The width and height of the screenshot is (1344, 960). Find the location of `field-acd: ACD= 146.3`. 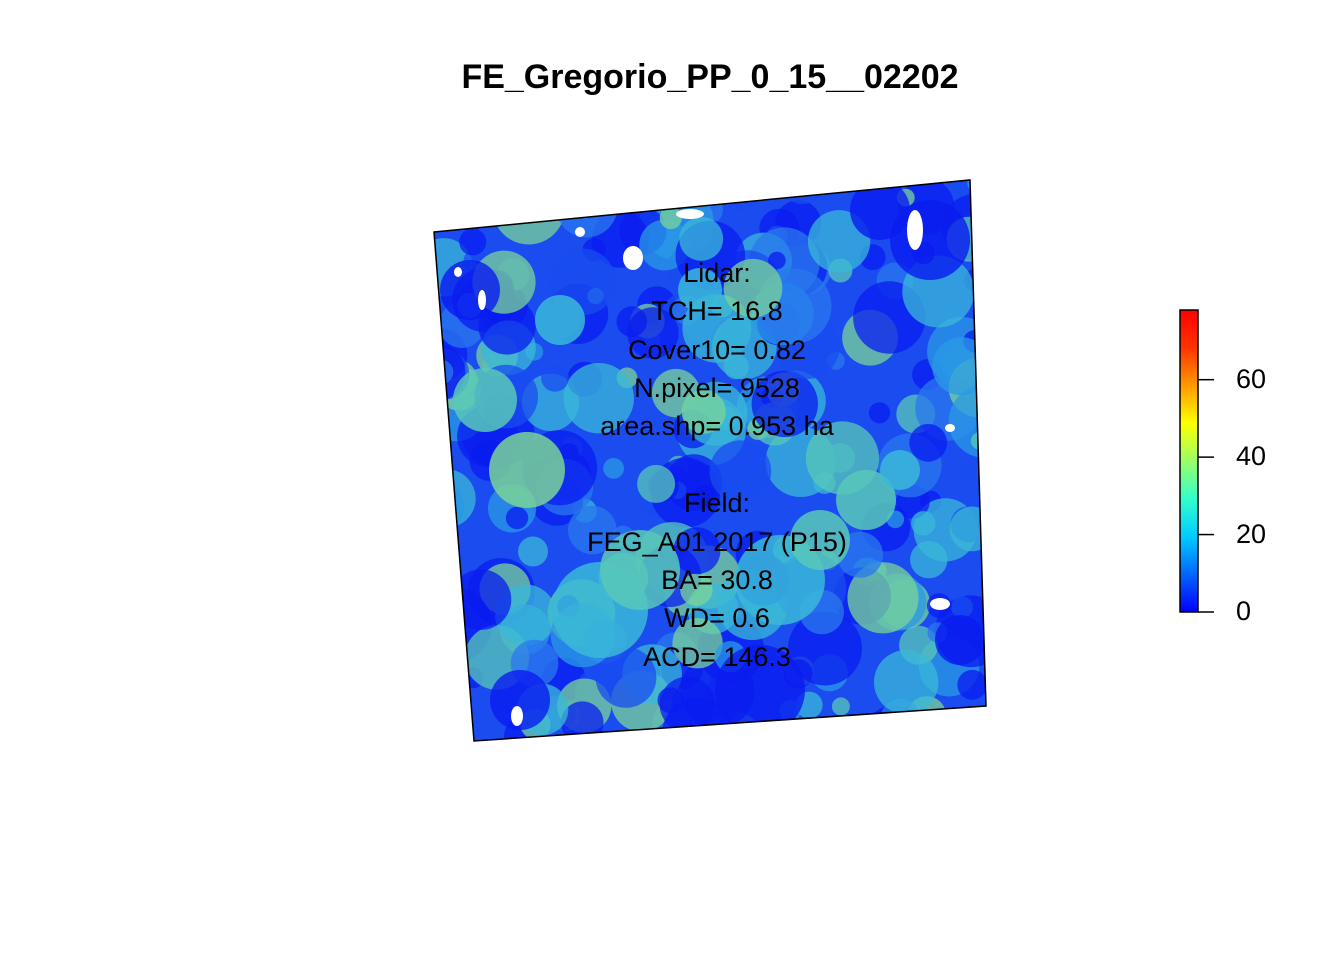

field-acd: ACD= 146.3 is located at coordinates (717, 657).